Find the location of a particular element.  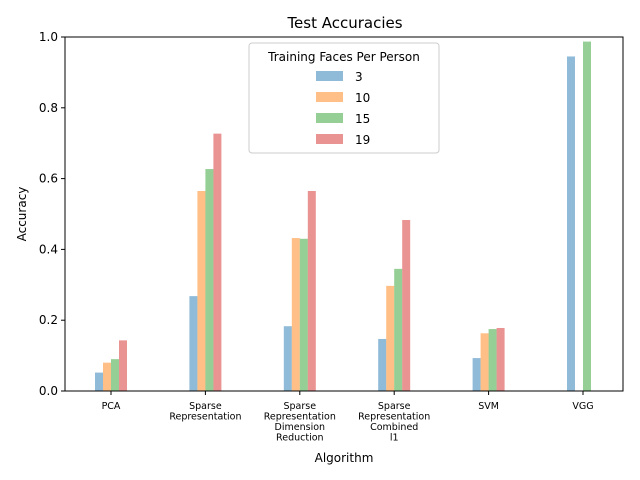

legend-label-10: 10 is located at coordinates (362, 98).